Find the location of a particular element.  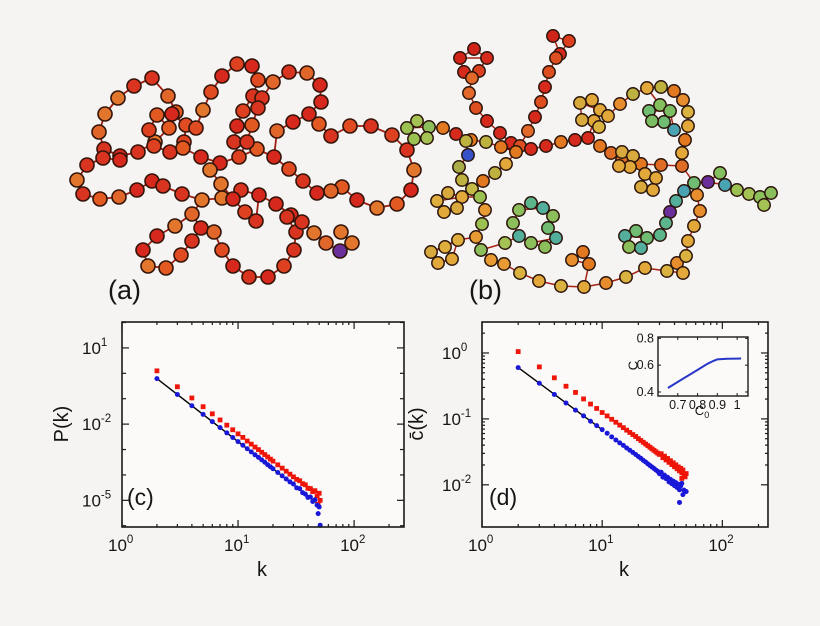

panel-b-label: (b) is located at coordinates (485, 290).